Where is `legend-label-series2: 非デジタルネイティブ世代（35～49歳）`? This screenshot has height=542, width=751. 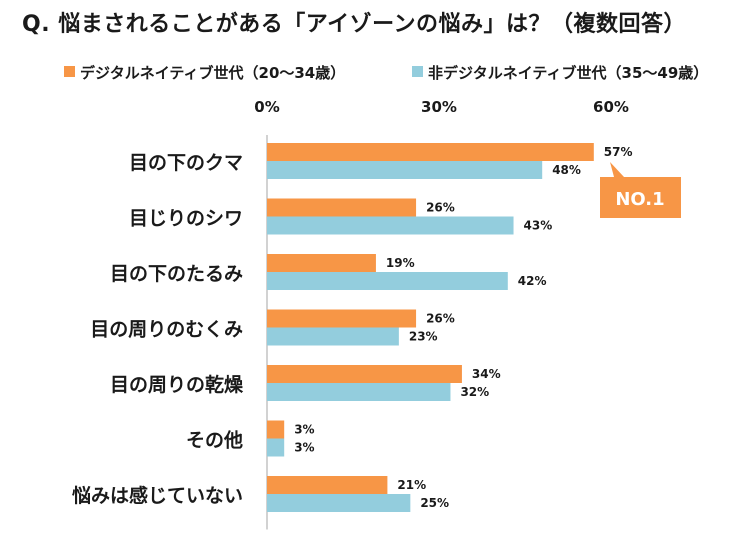 legend-label-series2: 非デジタルネイティブ世代（35～49歳） is located at coordinates (568, 73).